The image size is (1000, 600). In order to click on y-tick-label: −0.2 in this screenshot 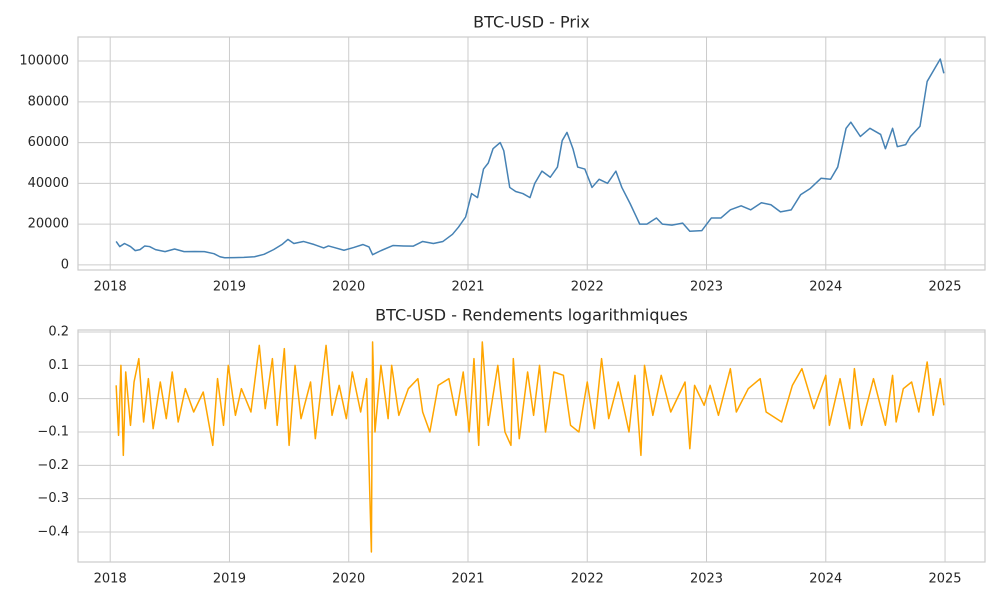, I will do `click(53, 465)`.